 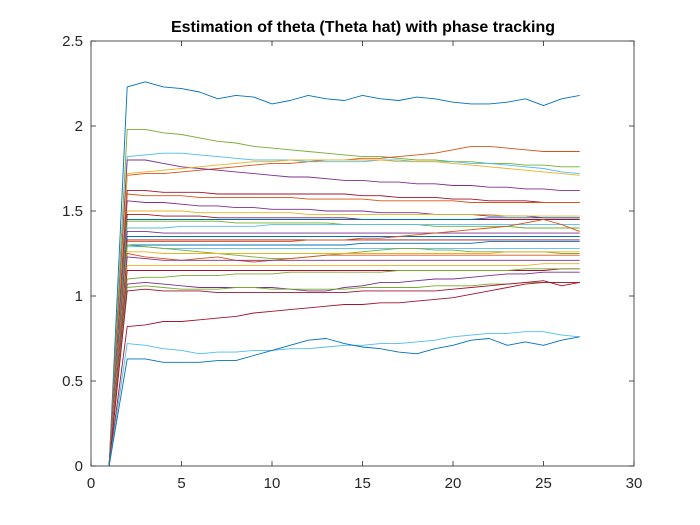 What do you see at coordinates (79, 466) in the screenshot?
I see `y-tick-label: 0` at bounding box center [79, 466].